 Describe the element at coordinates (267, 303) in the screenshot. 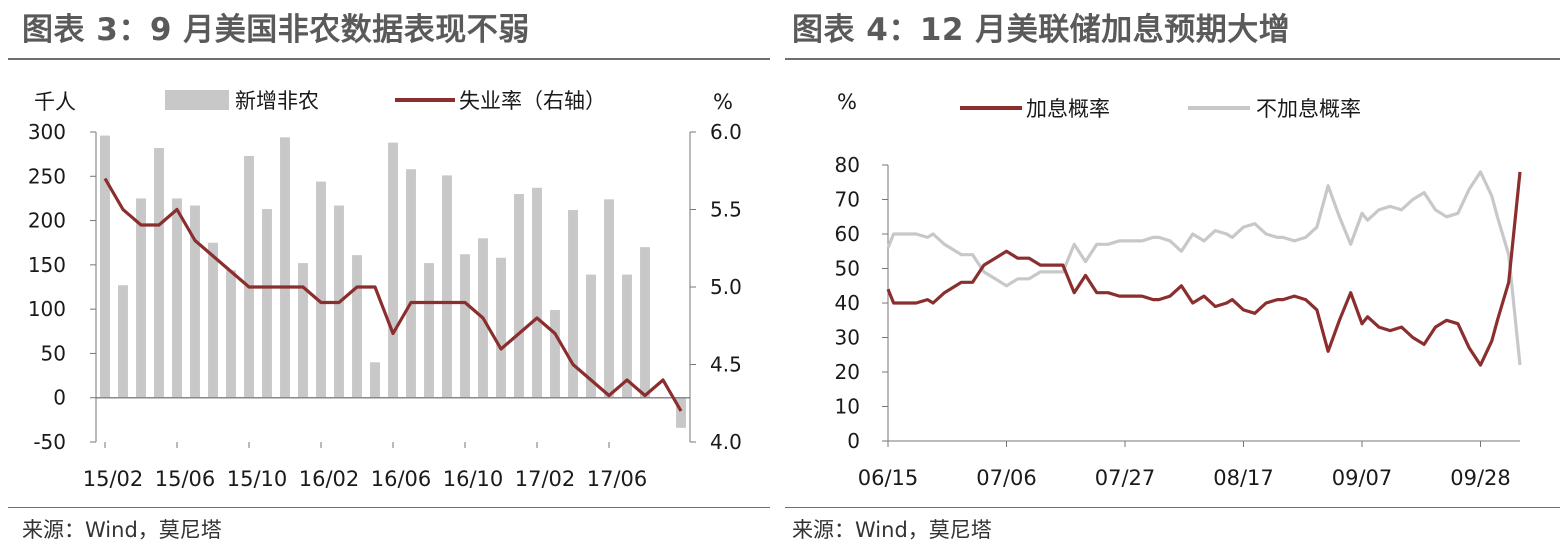

I see `bar-nonfarm-15/10` at that location.